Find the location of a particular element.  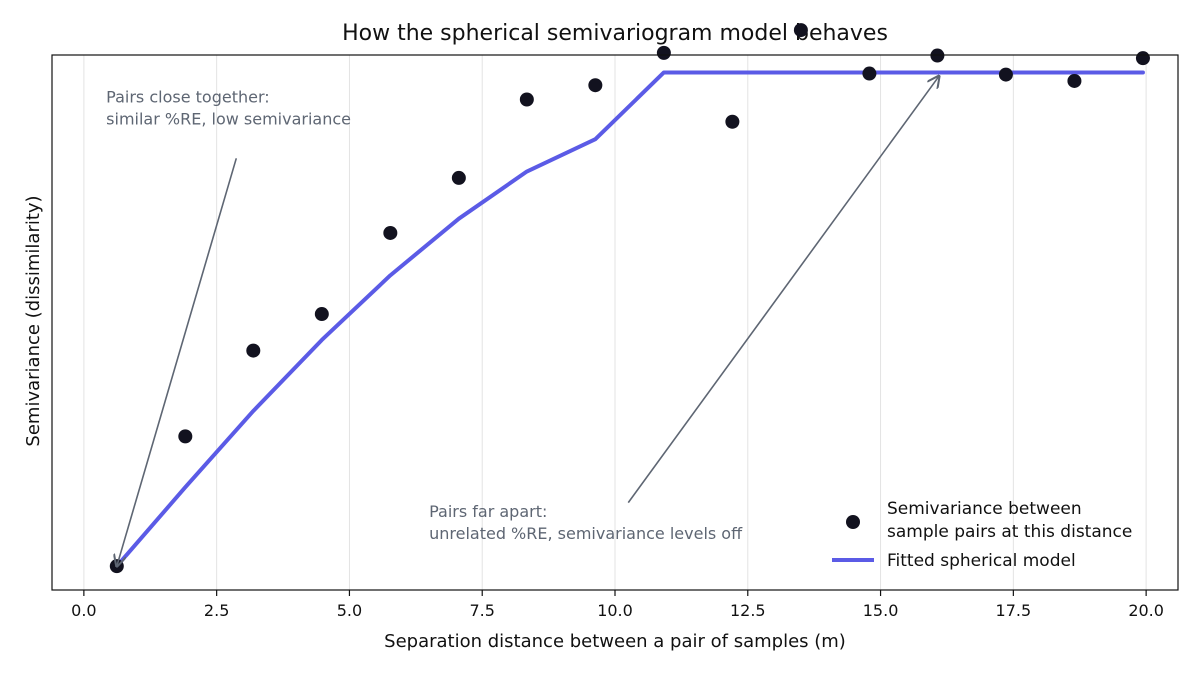

legend-marker-points is located at coordinates (853, 522).